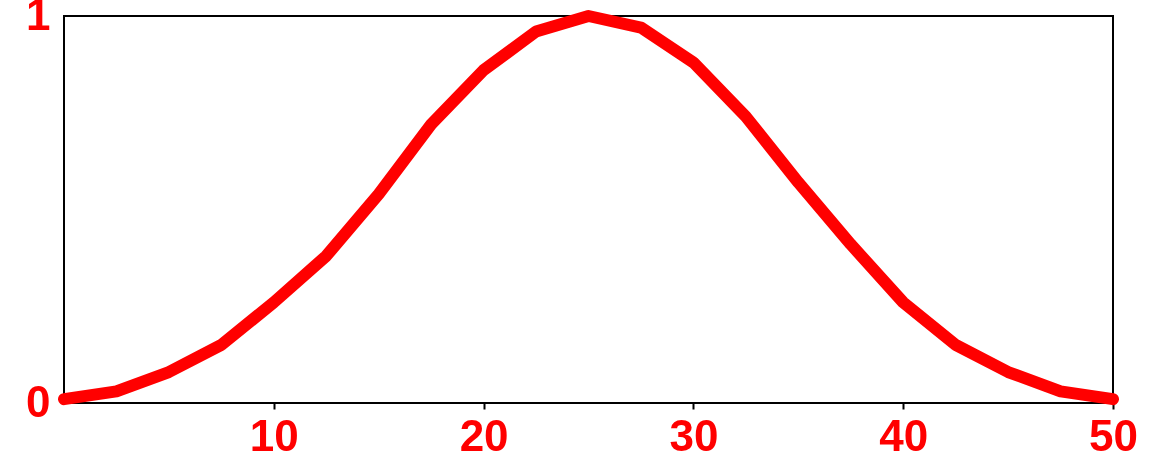  I want to click on y-tick-label: 0, so click(38, 401).